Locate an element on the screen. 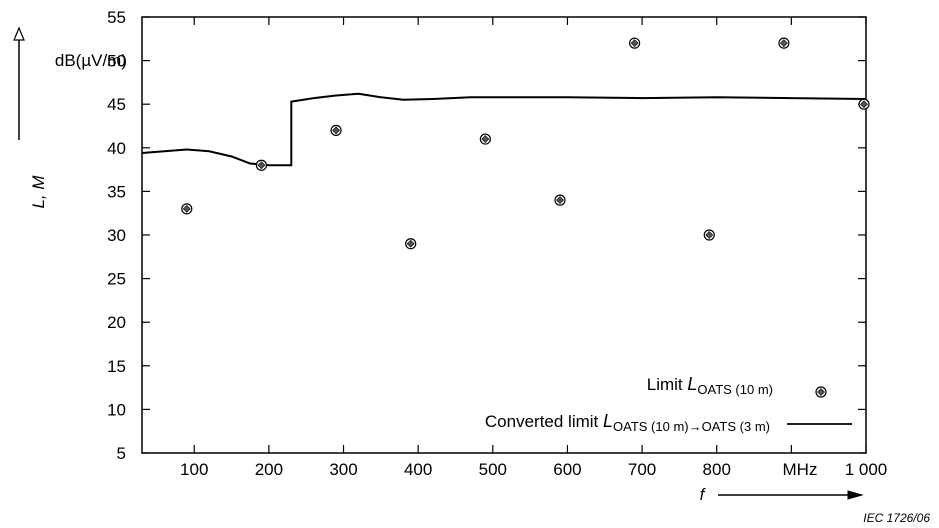 This screenshot has height=528, width=939. converted-limit-line is located at coordinates (504, 129).